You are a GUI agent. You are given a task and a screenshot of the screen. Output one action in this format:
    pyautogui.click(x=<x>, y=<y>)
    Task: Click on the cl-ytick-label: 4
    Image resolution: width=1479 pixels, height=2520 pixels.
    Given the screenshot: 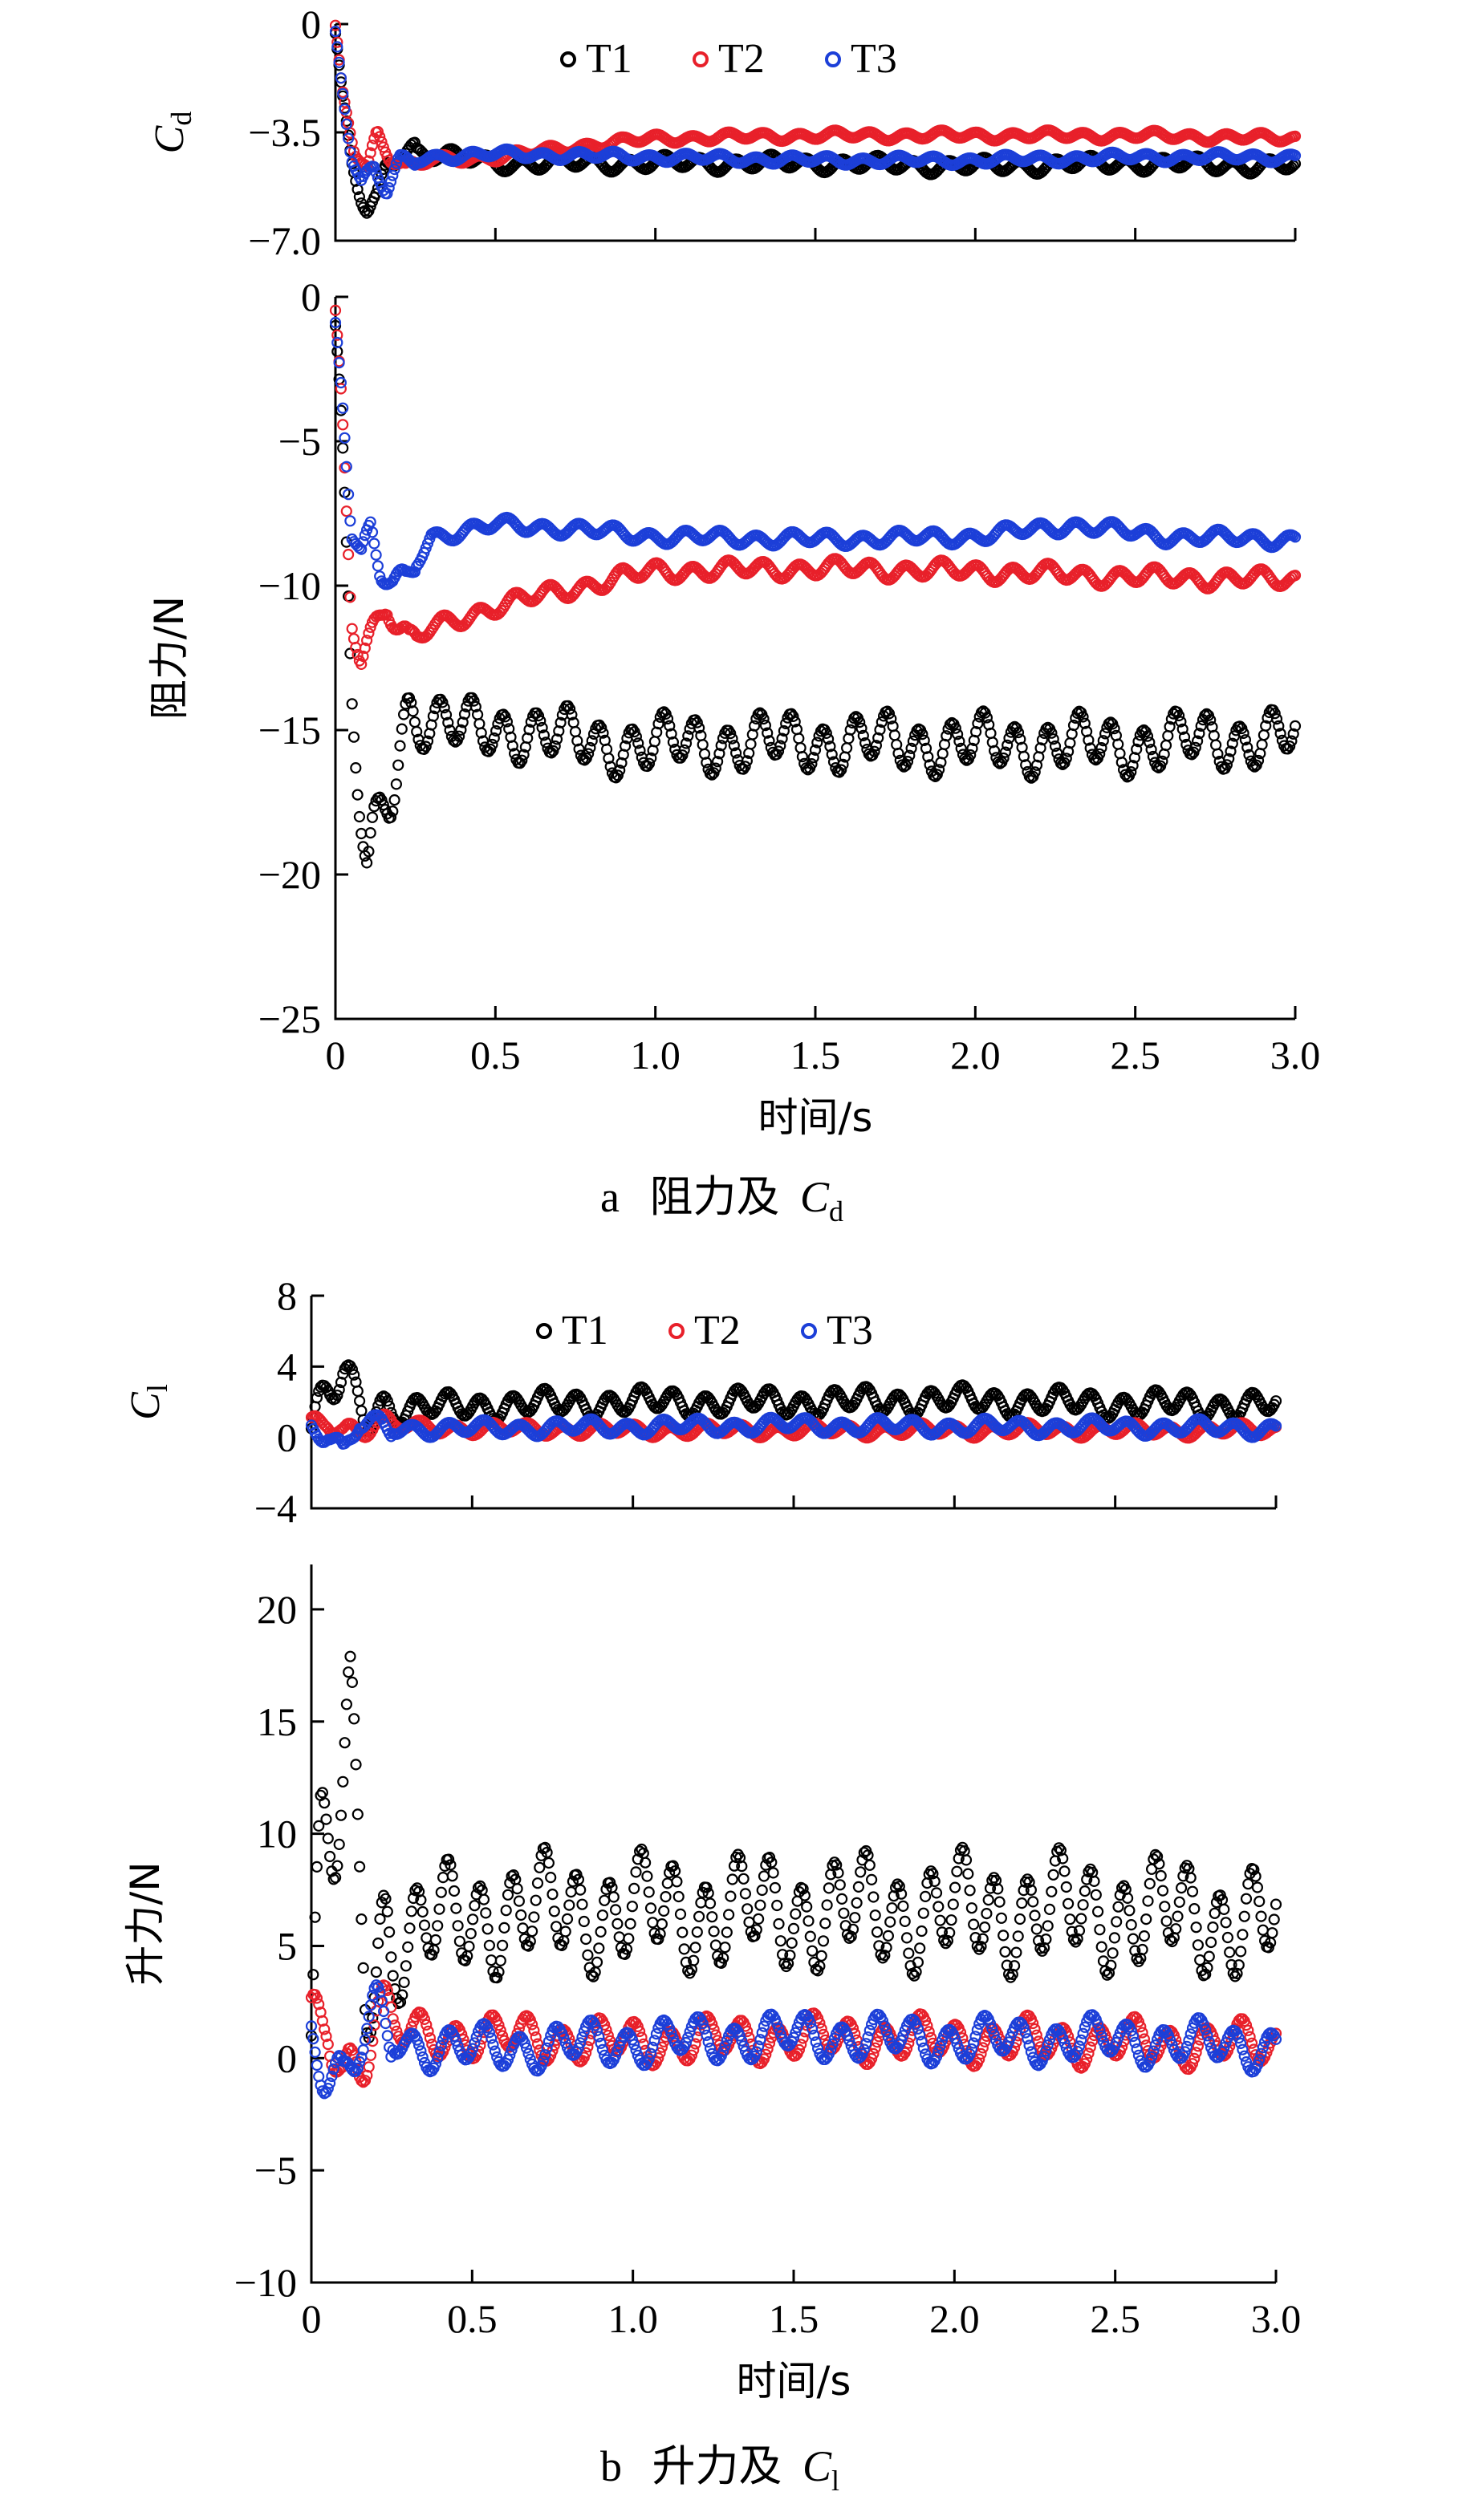 What is the action you would take?
    pyautogui.click(x=287, y=1366)
    